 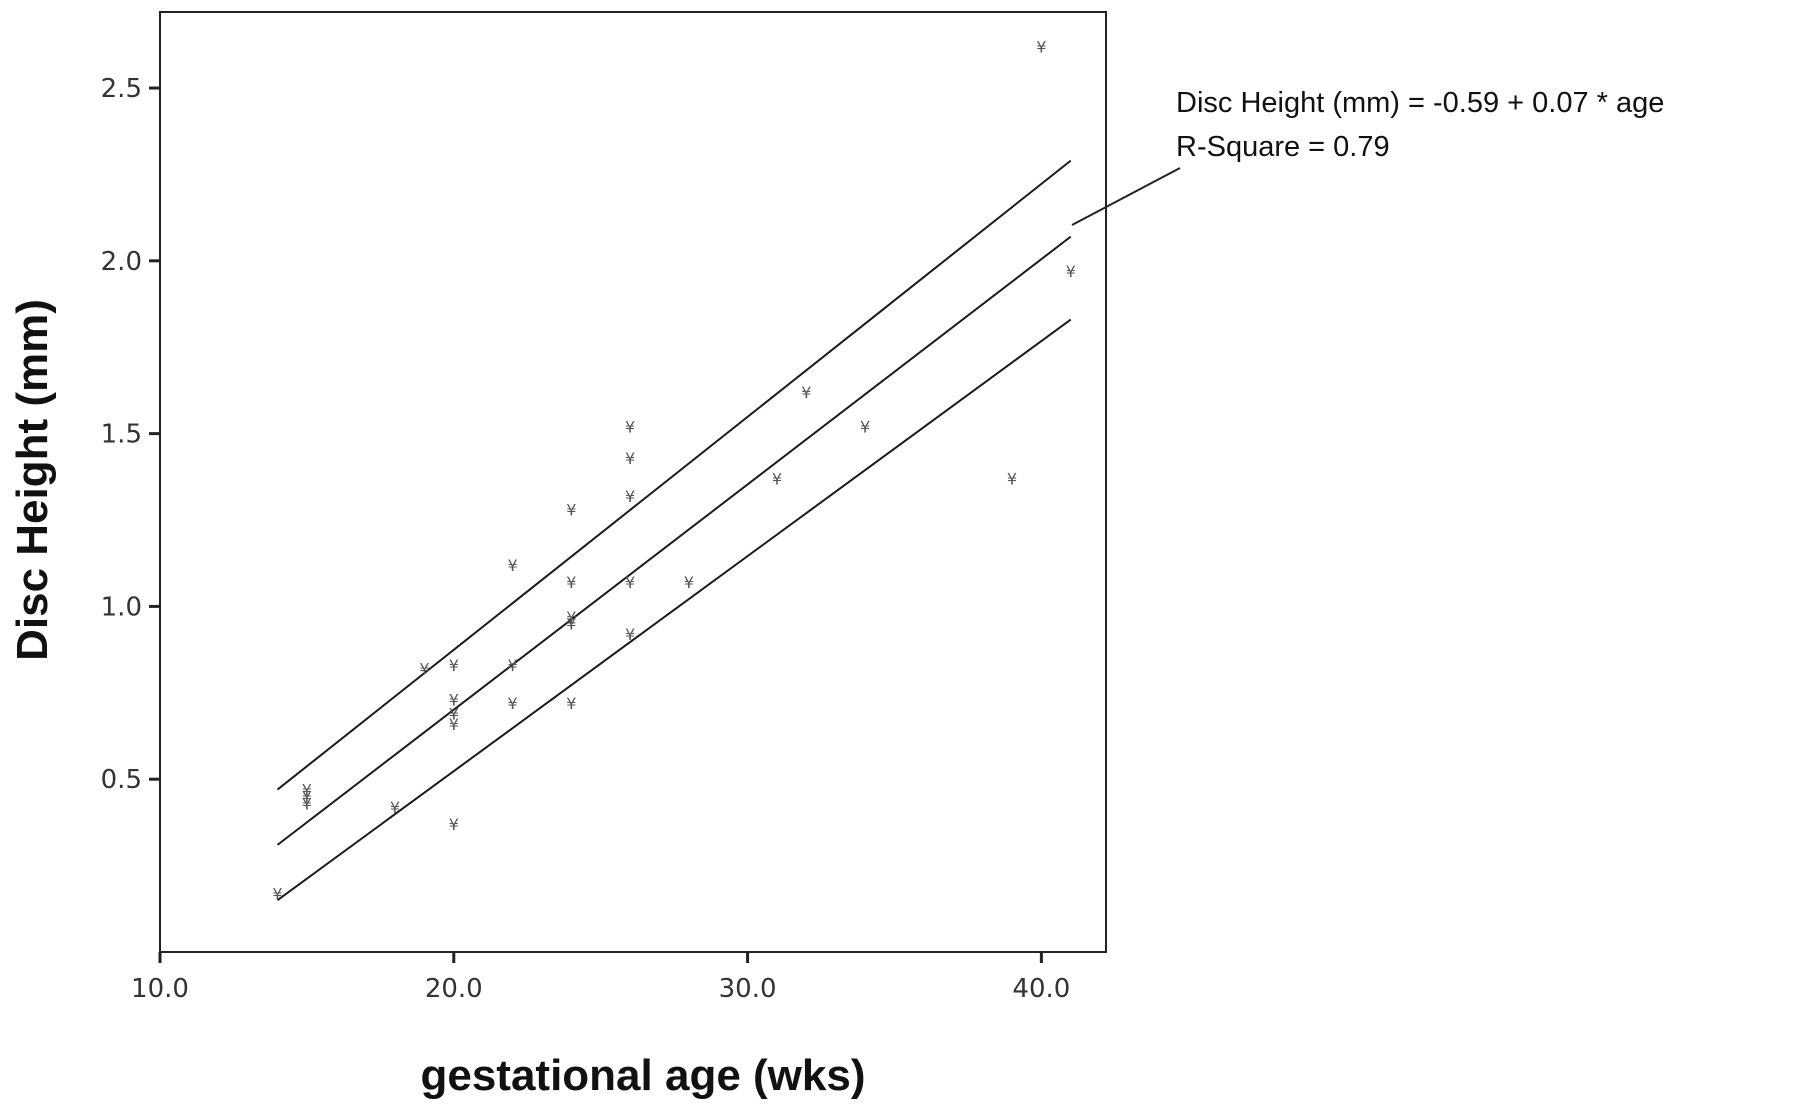 I want to click on r-square-label: R-Square = 0.79, so click(x=1283, y=147).